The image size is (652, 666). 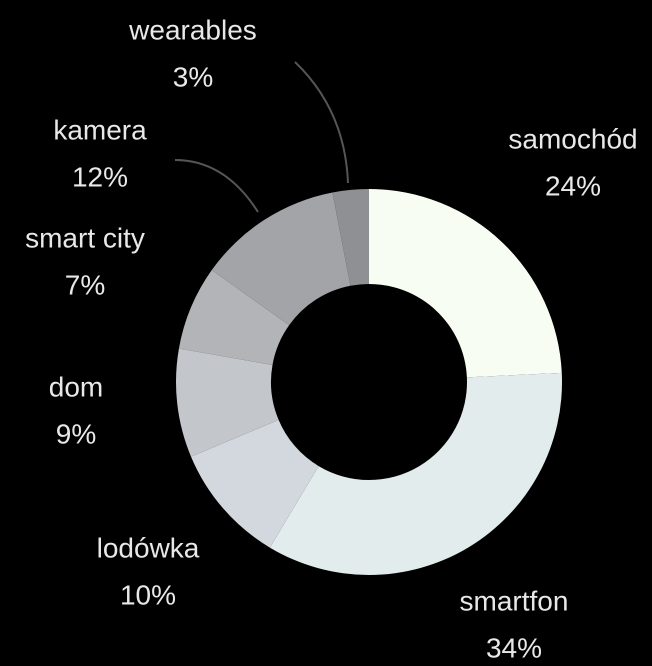 What do you see at coordinates (572, 138) in the screenshot?
I see `slice-label: samochód` at bounding box center [572, 138].